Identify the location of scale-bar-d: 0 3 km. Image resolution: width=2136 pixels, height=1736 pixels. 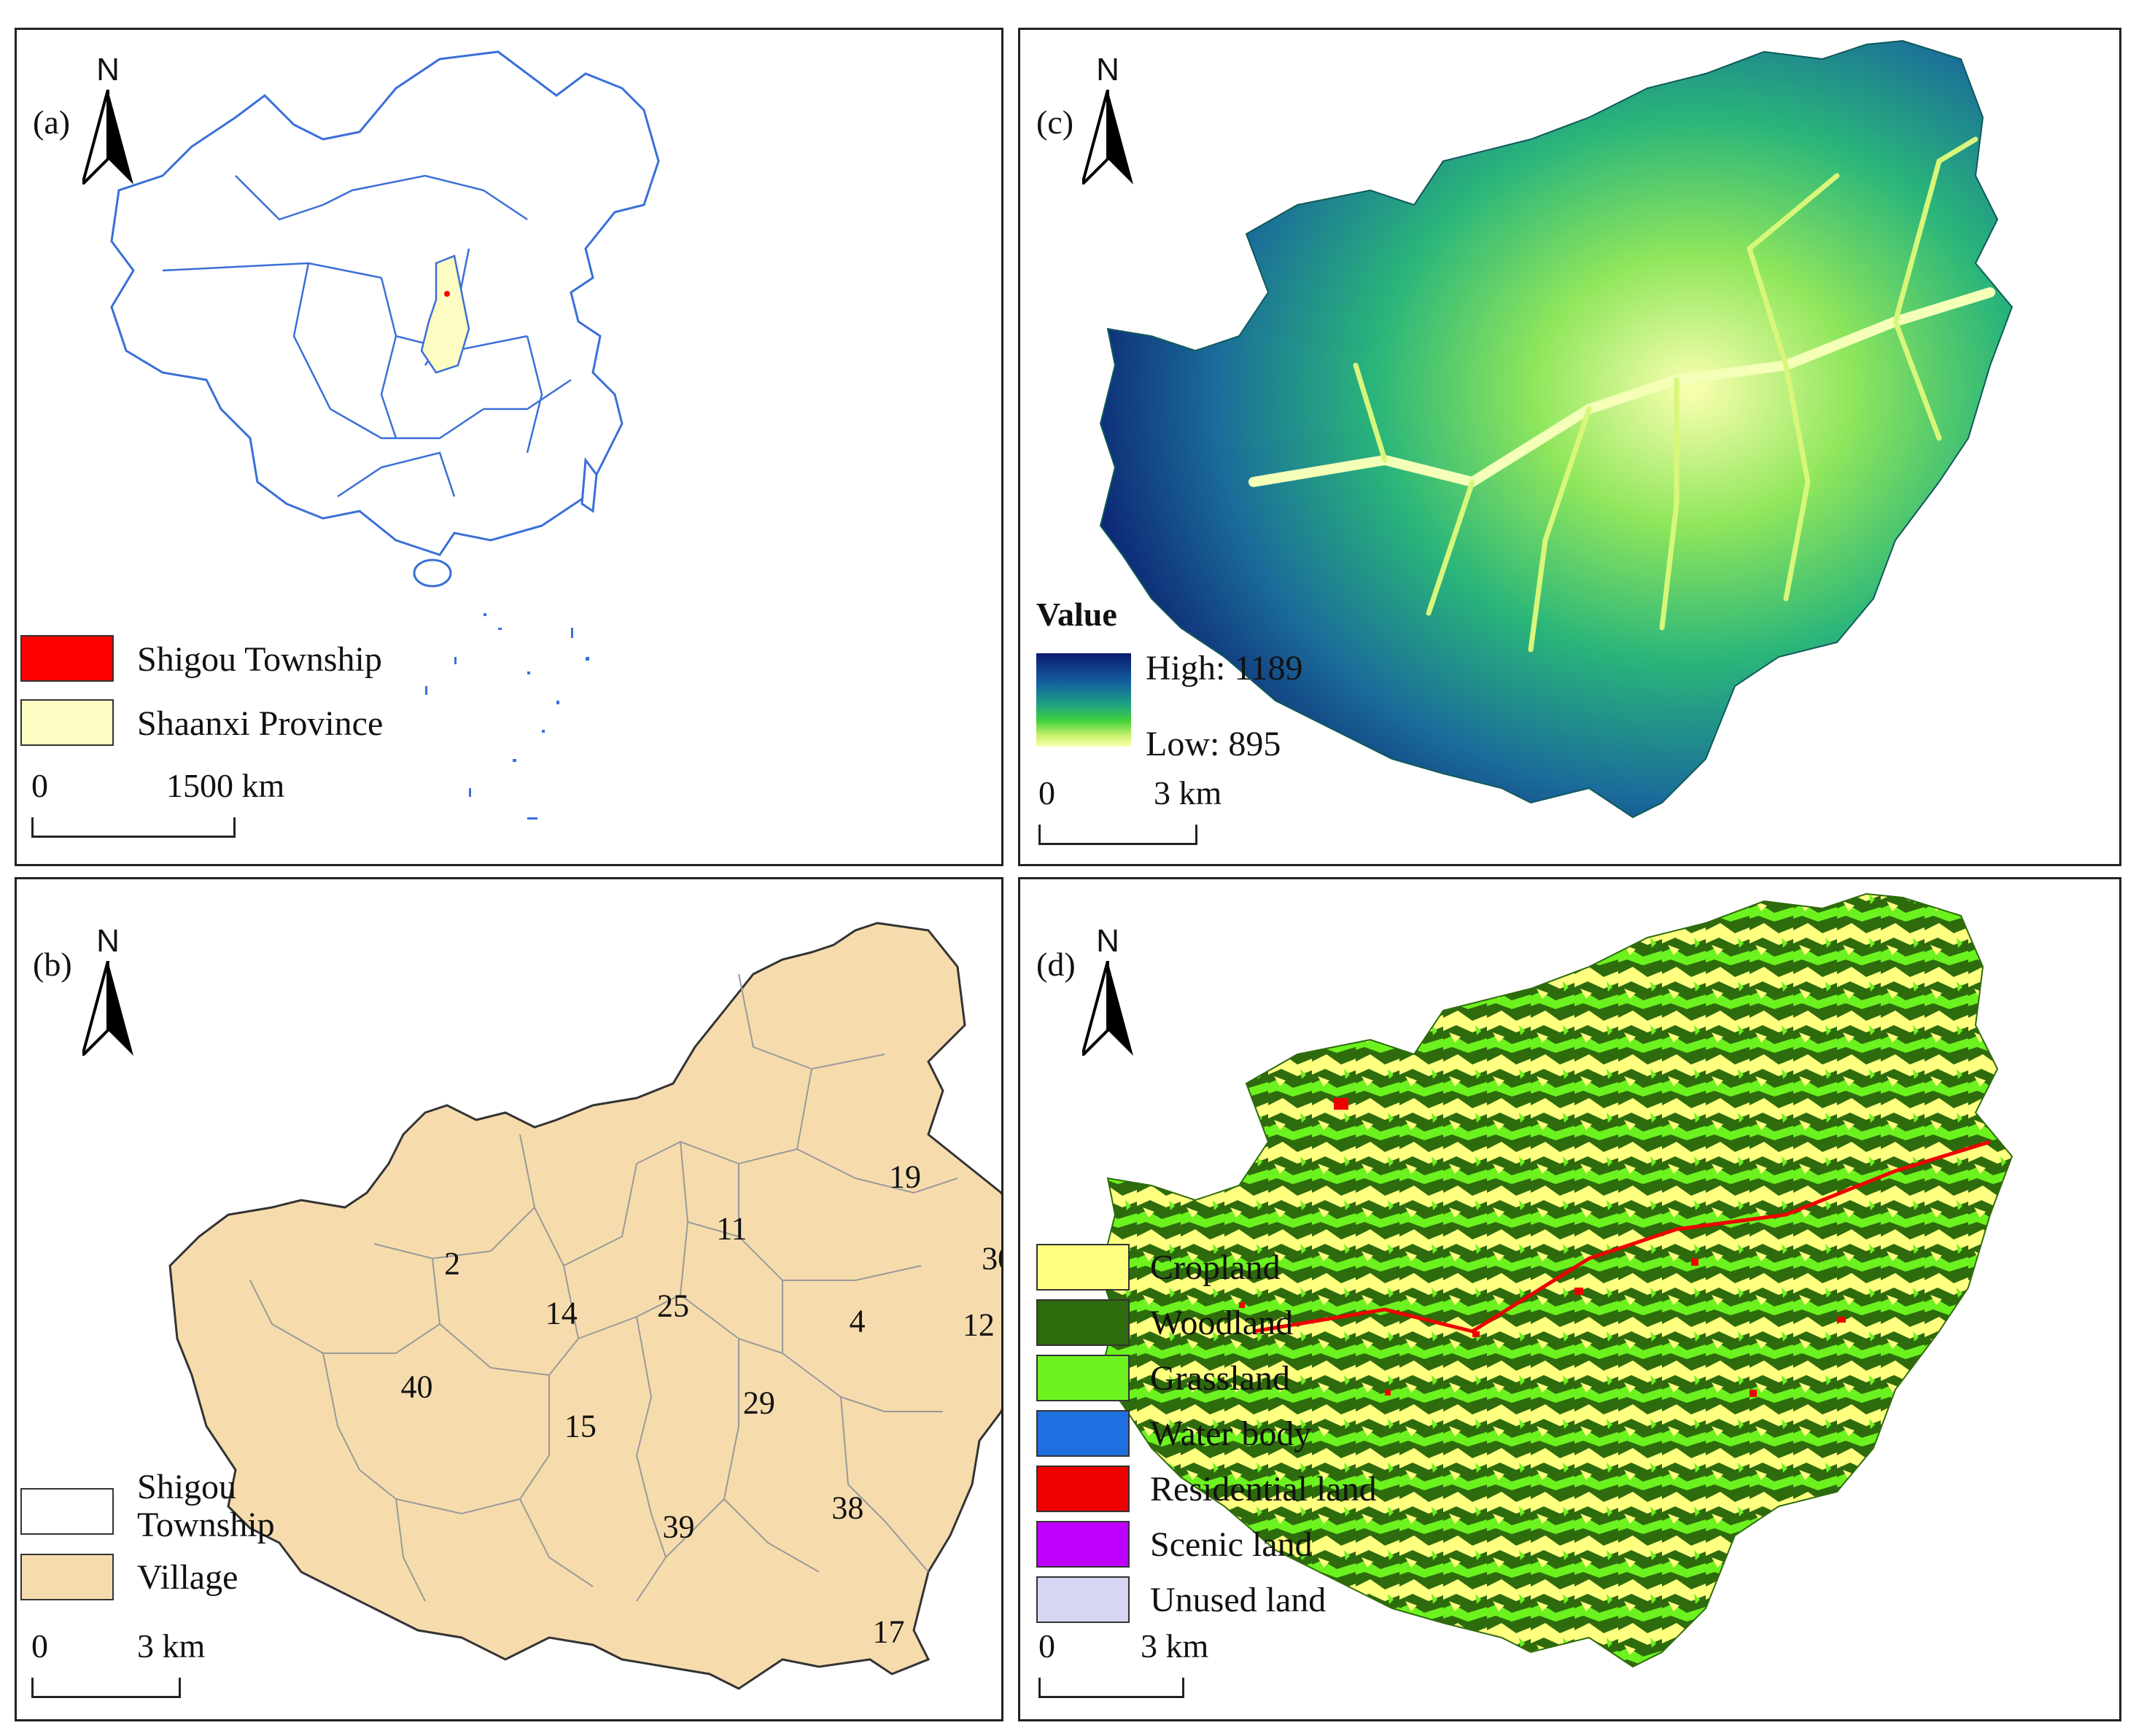
(1125, 1664).